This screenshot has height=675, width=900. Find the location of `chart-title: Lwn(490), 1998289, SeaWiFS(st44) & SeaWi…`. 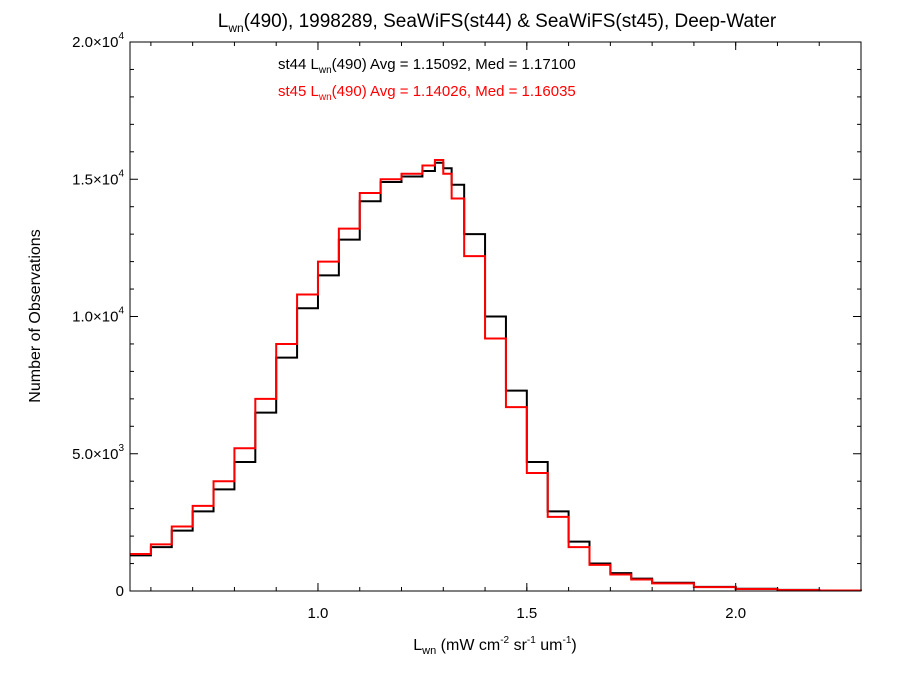

chart-title: Lwn(490), 1998289, SeaWiFS(st44) & SeaWi… is located at coordinates (497, 23).